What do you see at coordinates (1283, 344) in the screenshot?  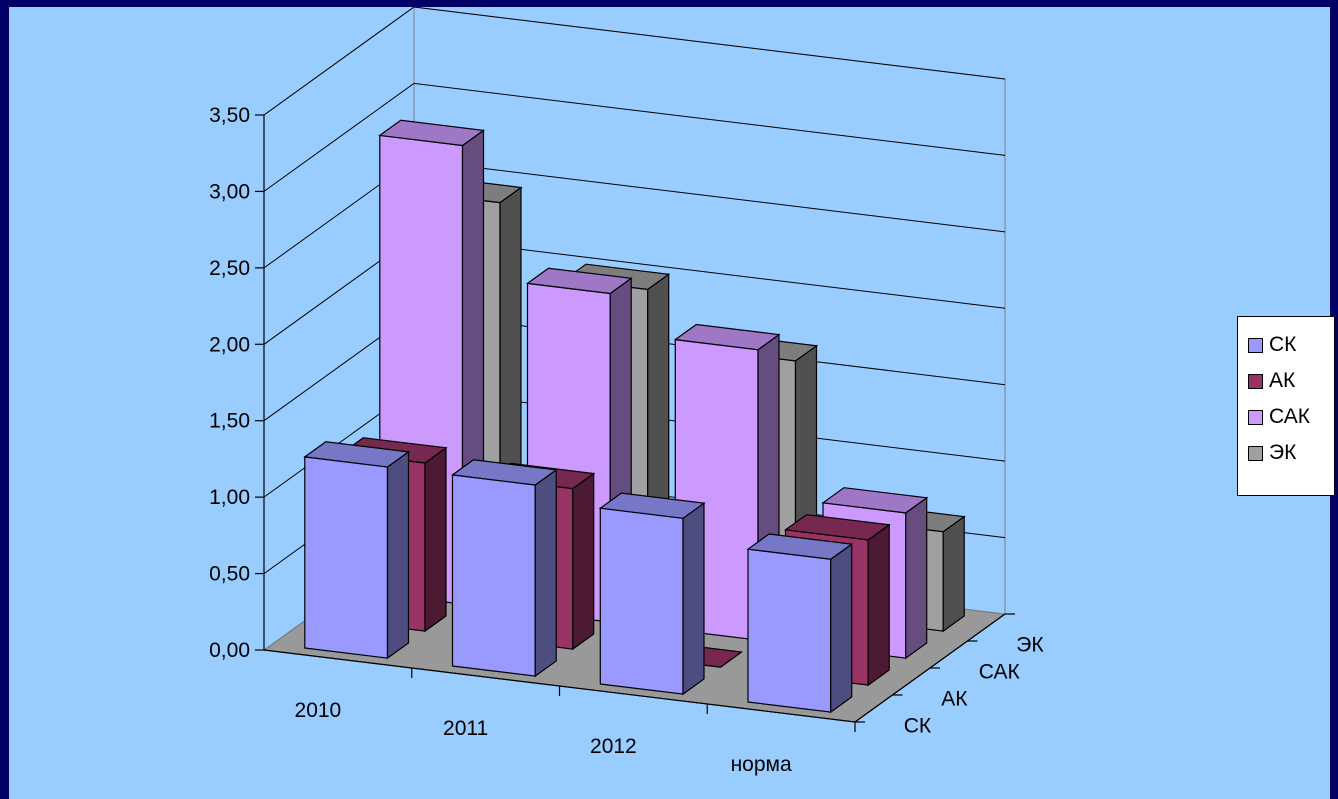 I see `legend-label: СК` at bounding box center [1283, 344].